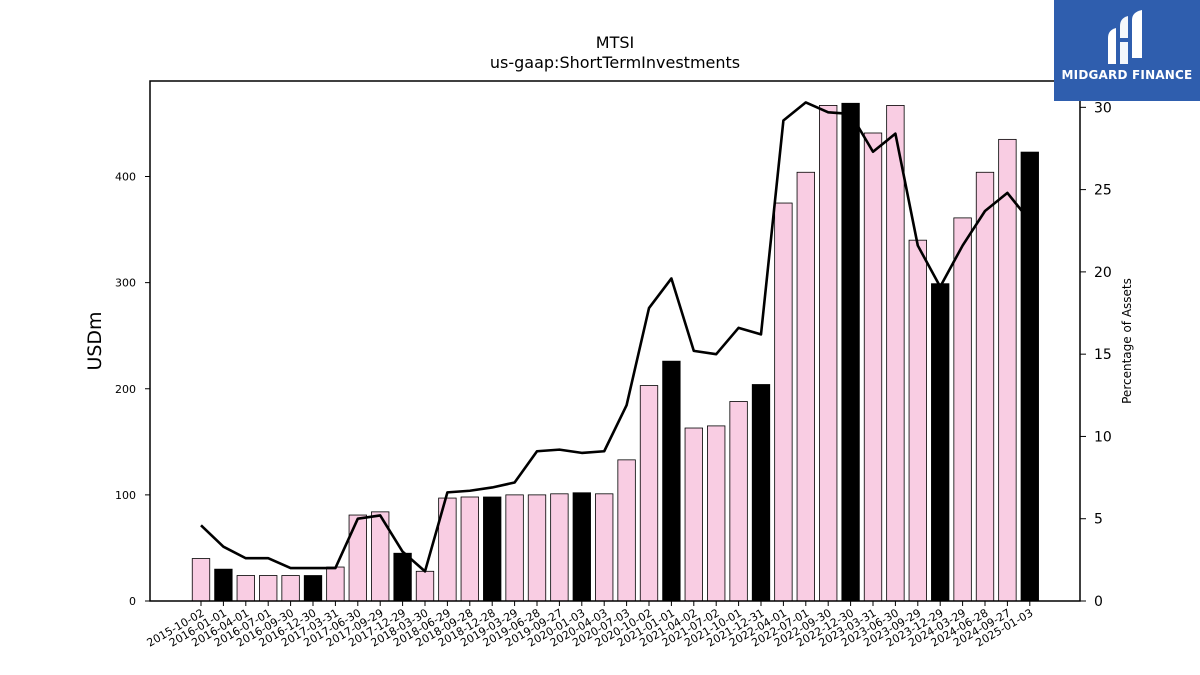 This screenshot has width=1200, height=675. Describe the element at coordinates (1127, 341) in the screenshot. I see `y2-axis-label: Percentage of Assets` at that location.